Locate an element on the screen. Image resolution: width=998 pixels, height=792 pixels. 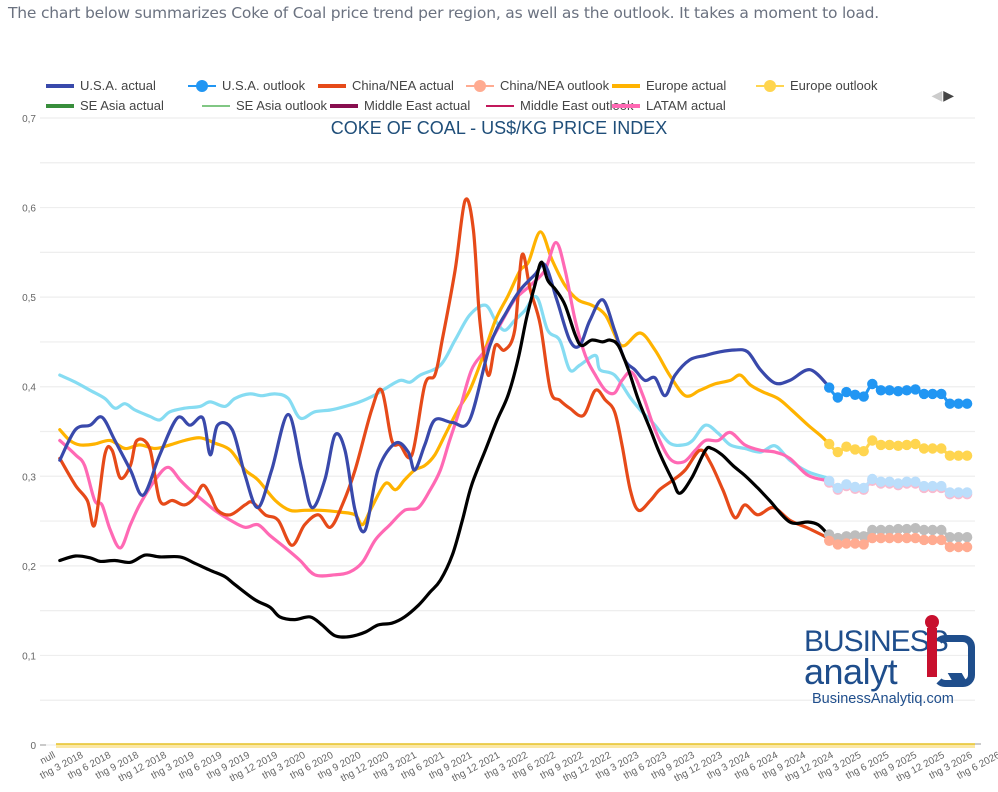
logo-i-stem-icon is located at coordinates (932, 652).